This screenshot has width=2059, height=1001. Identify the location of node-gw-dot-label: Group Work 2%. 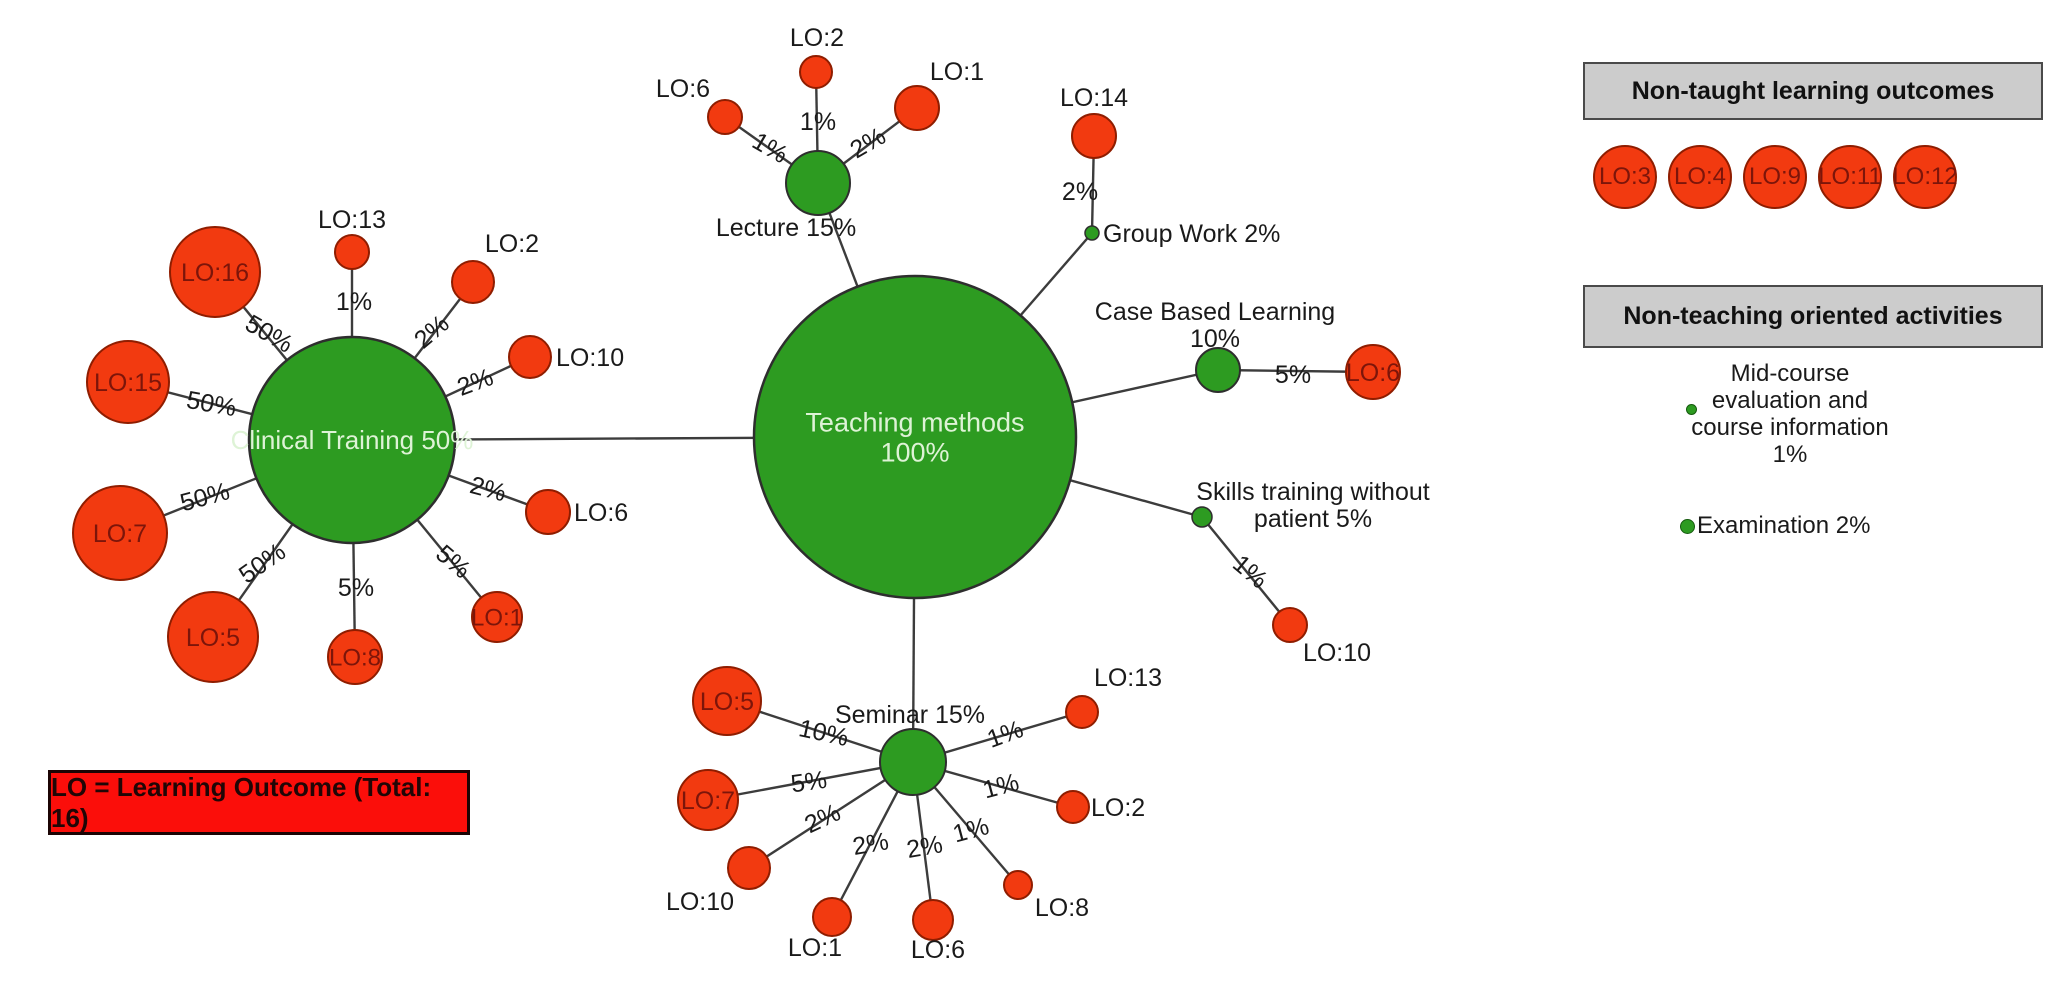
(1191, 234).